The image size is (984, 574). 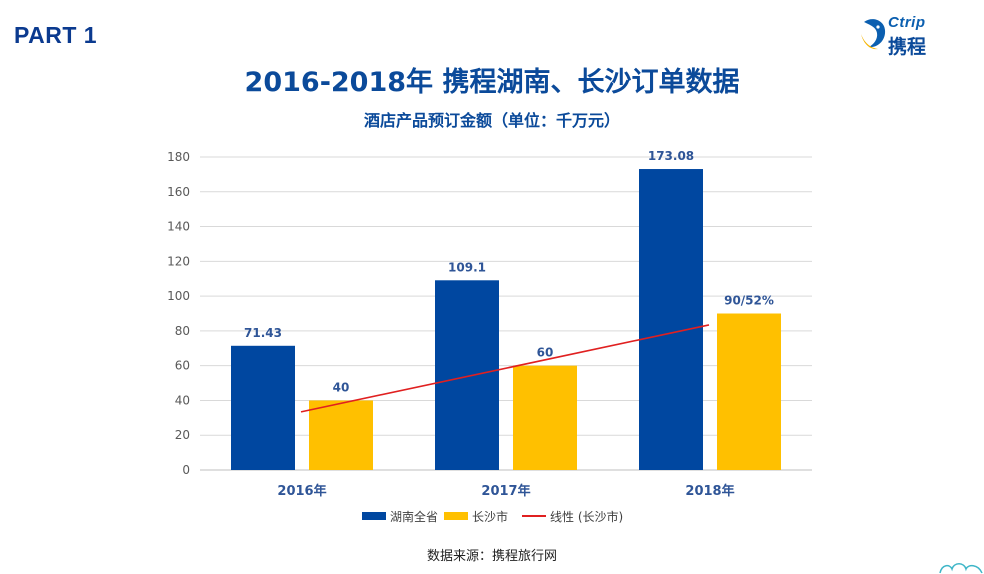 What do you see at coordinates (910, 35) in the screenshot?
I see `ctrip-logo: Ctrip 携程` at bounding box center [910, 35].